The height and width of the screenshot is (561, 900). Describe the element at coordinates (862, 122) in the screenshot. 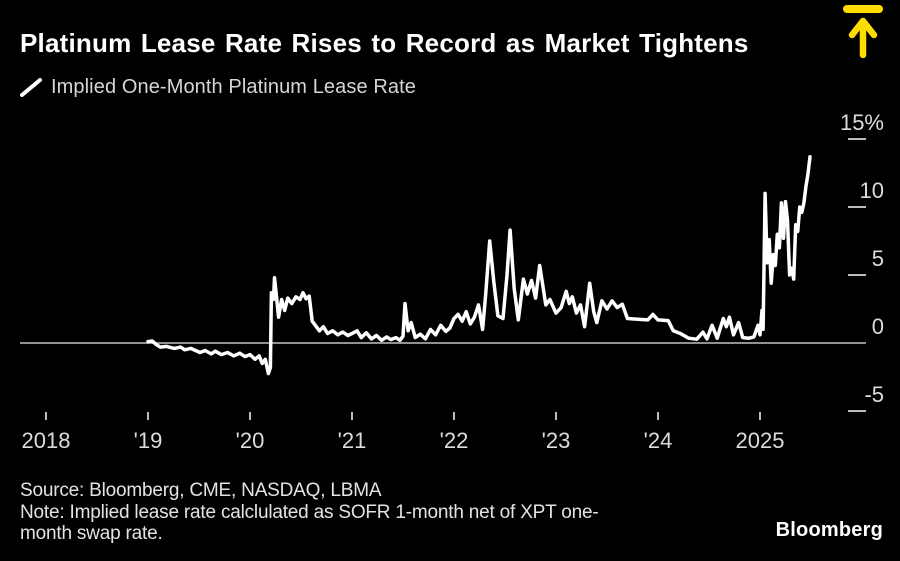

I see `y-axis-label: 15%` at that location.